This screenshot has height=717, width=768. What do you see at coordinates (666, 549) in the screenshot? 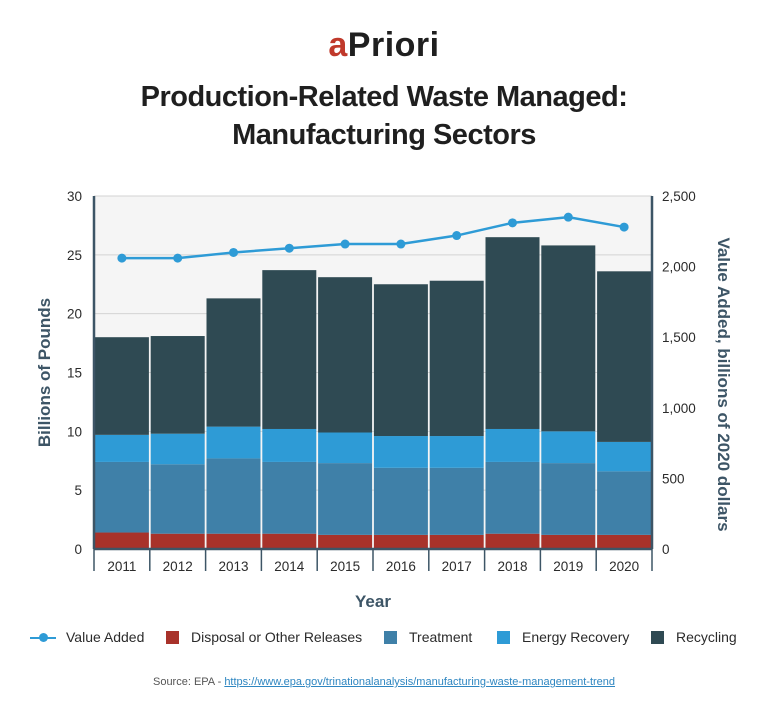
I see `y2-tick-label: 0` at bounding box center [666, 549].